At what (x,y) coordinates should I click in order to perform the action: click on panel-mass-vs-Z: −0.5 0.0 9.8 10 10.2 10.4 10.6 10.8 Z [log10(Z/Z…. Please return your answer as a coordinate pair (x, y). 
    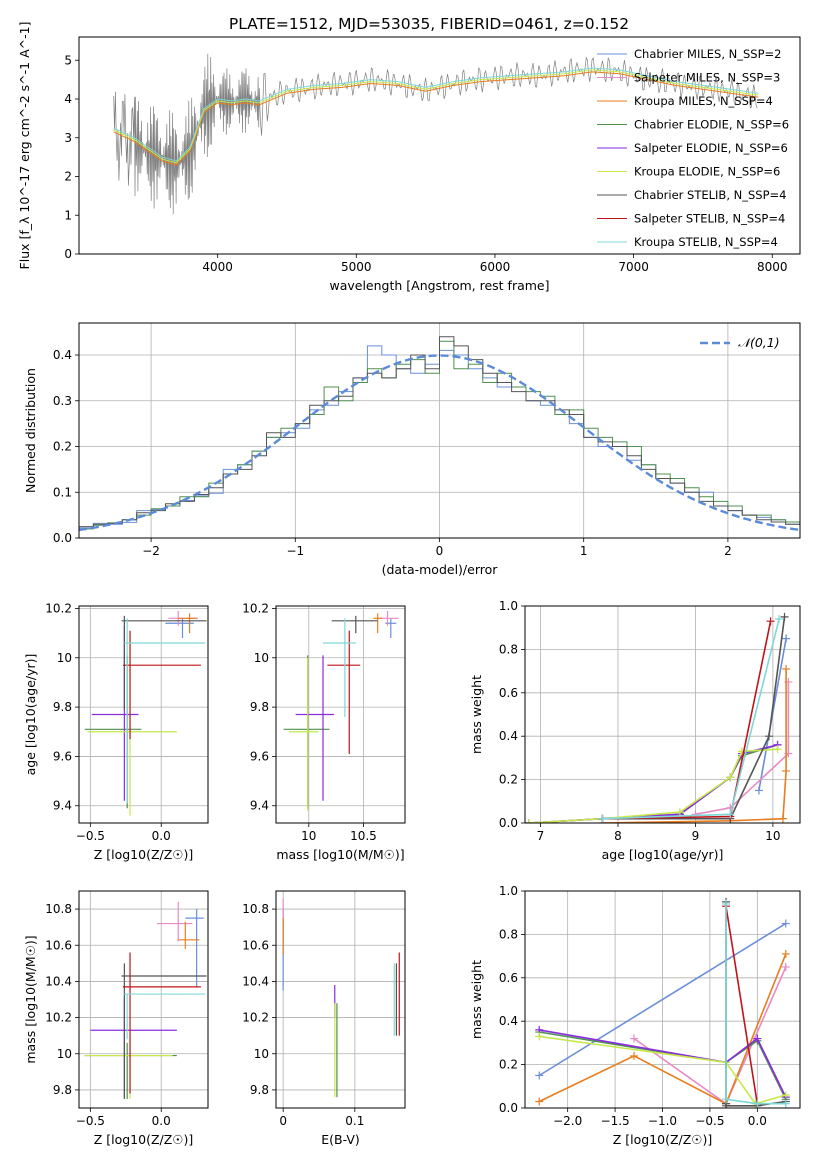
    Looking at the image, I should click on (116, 1018).